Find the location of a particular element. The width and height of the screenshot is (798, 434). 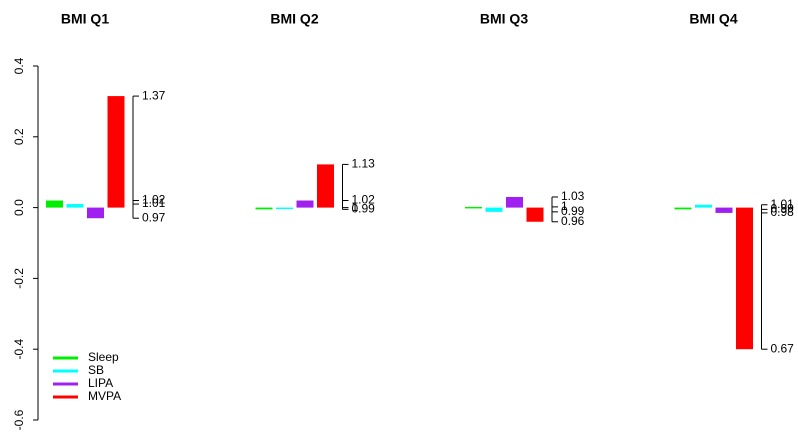

ratio-label: 0.98 is located at coordinates (783, 212).